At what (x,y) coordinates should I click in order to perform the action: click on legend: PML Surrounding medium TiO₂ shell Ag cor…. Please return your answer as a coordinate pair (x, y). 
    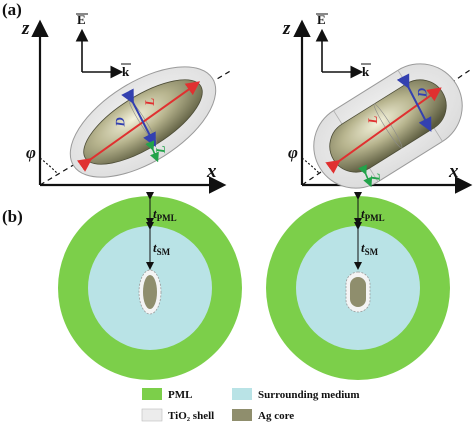
    Looking at the image, I should click on (250, 405).